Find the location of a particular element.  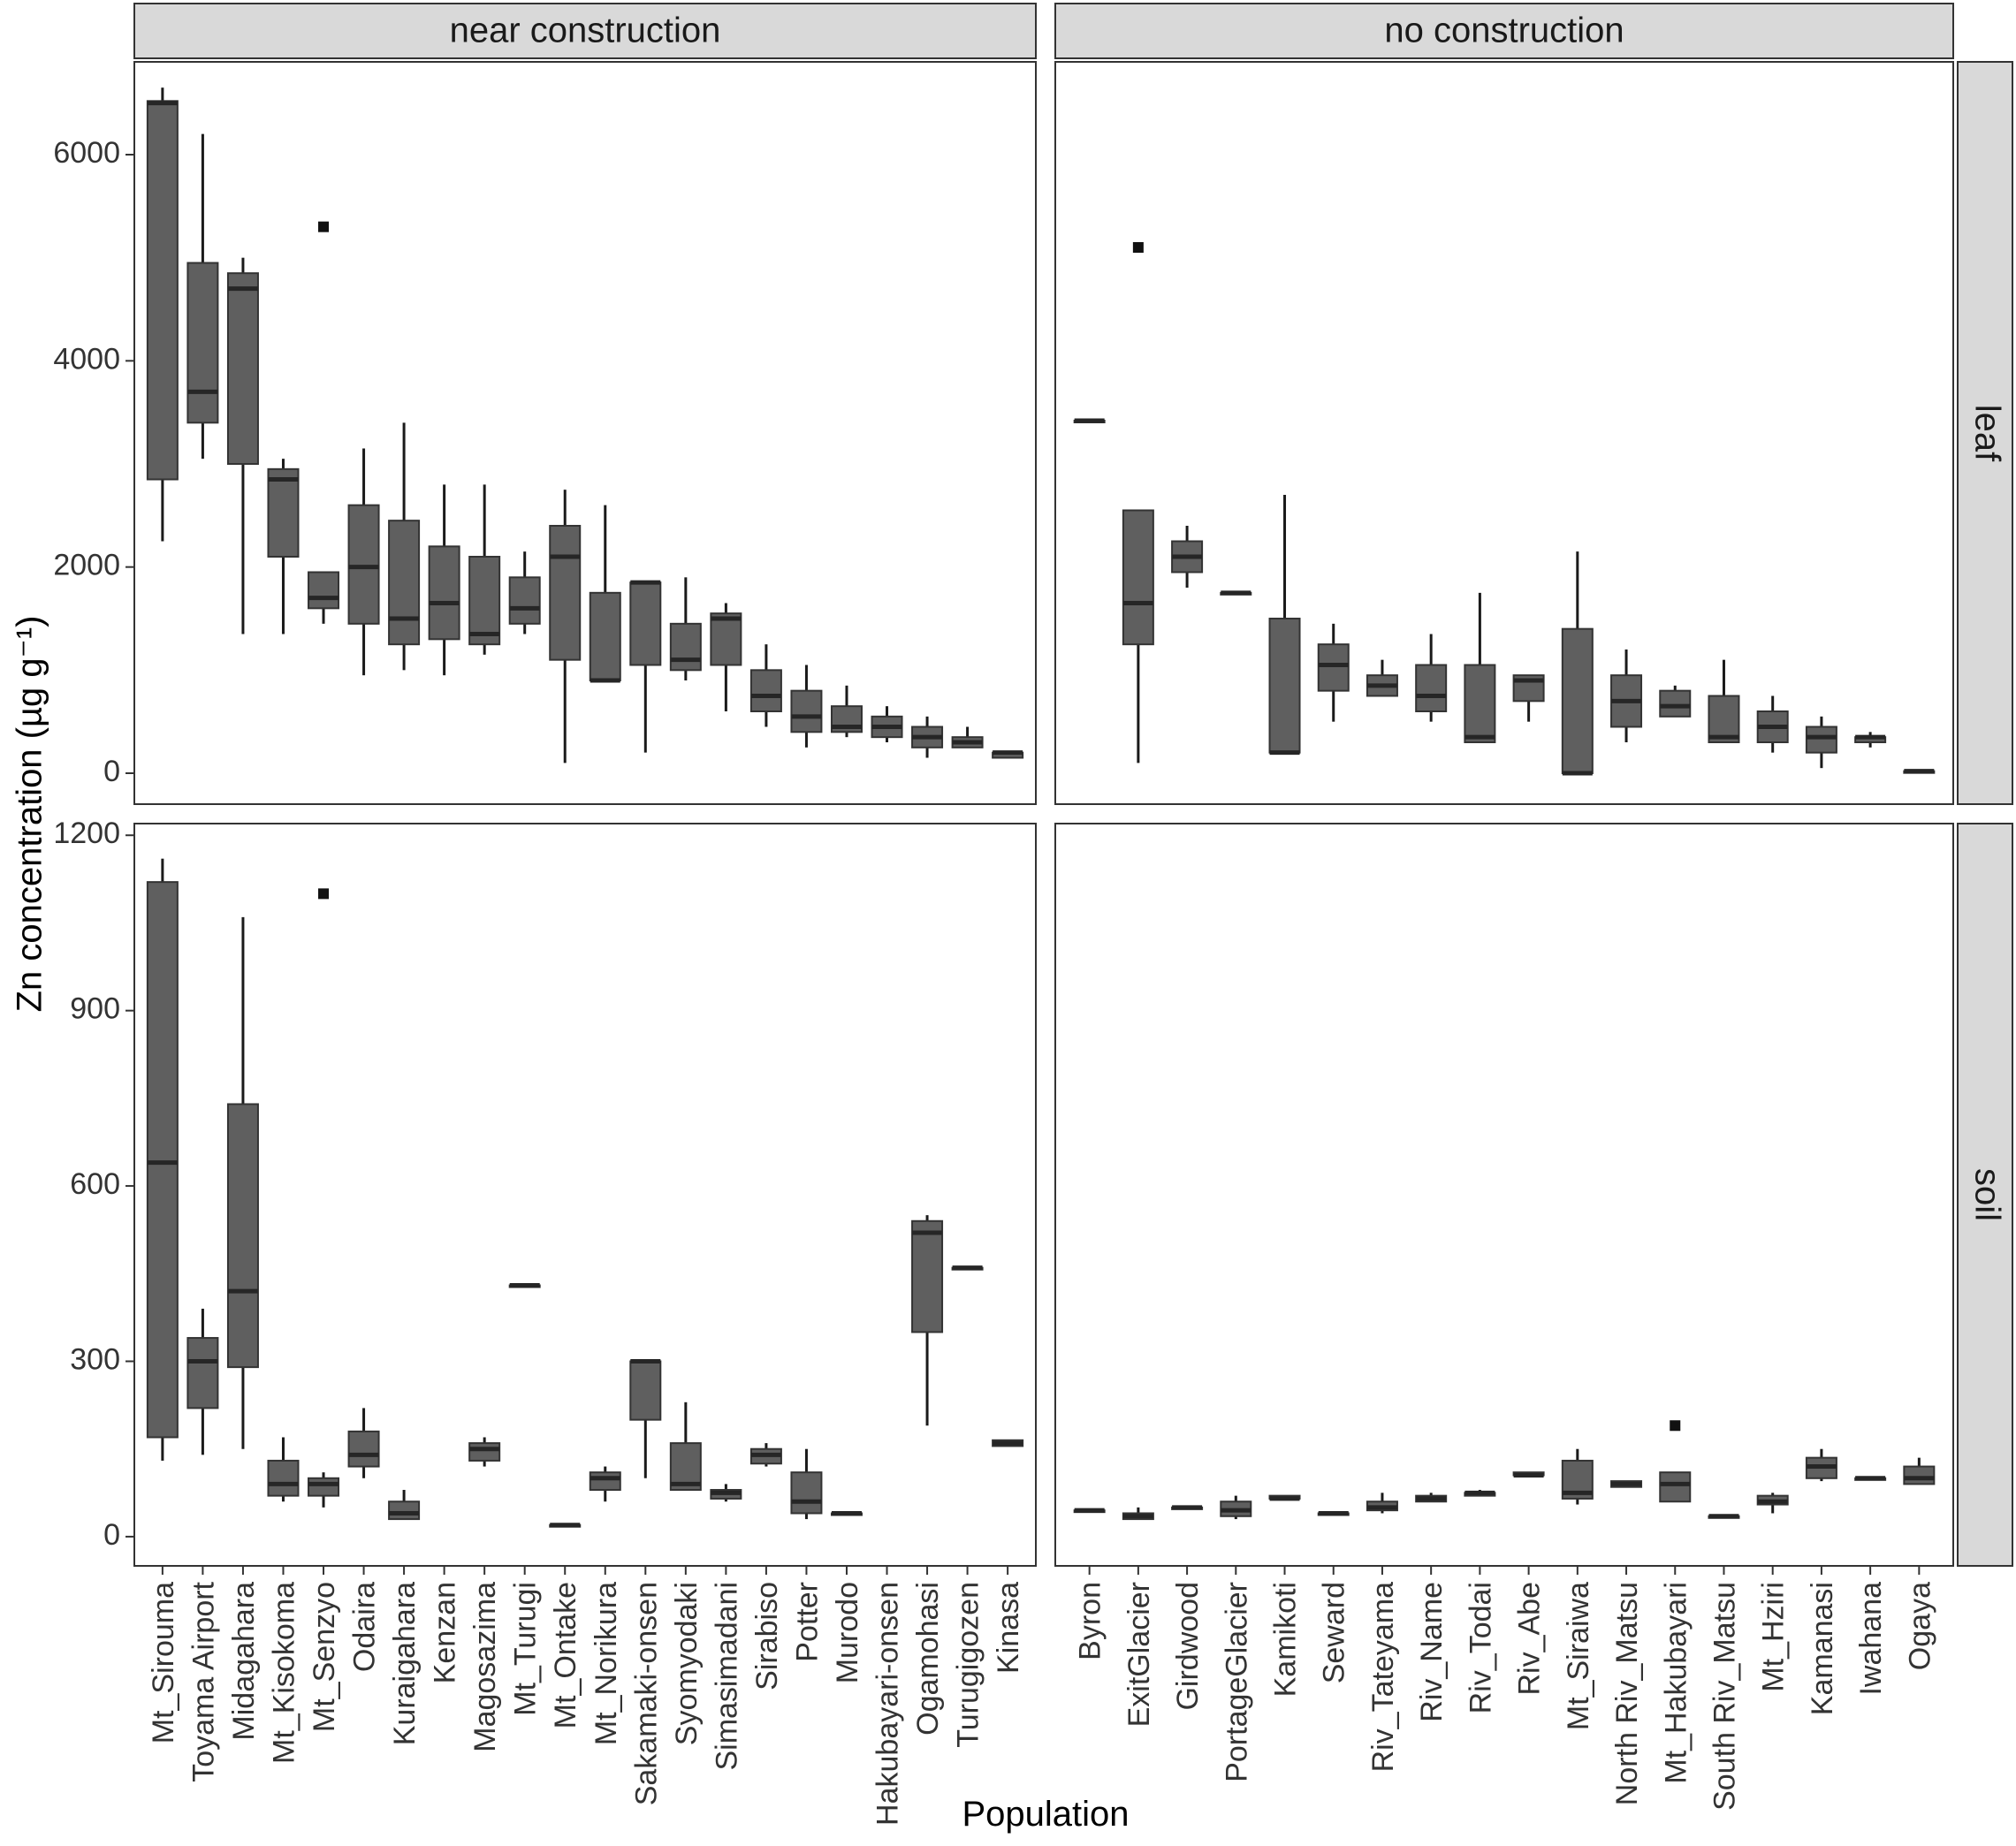

y-tick-label-leaf-2000: 2000 is located at coordinates (87, 565).